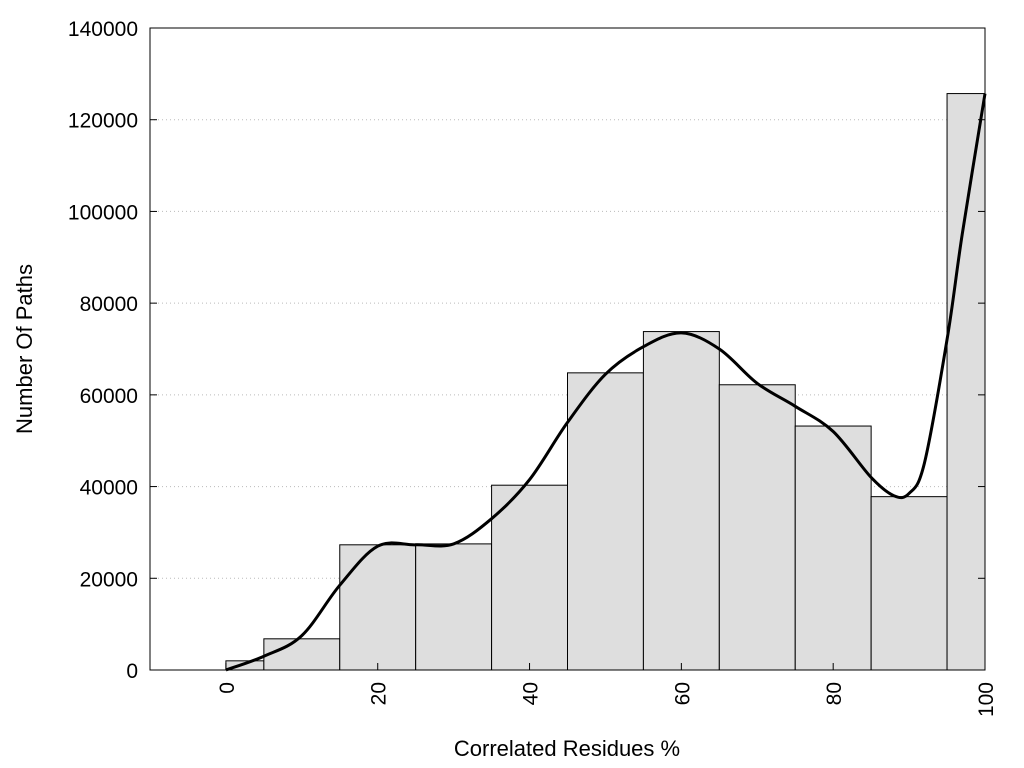 Image resolution: width=1024 pixels, height=768 pixels. What do you see at coordinates (379, 693) in the screenshot?
I see `x-tick-label: 20` at bounding box center [379, 693].